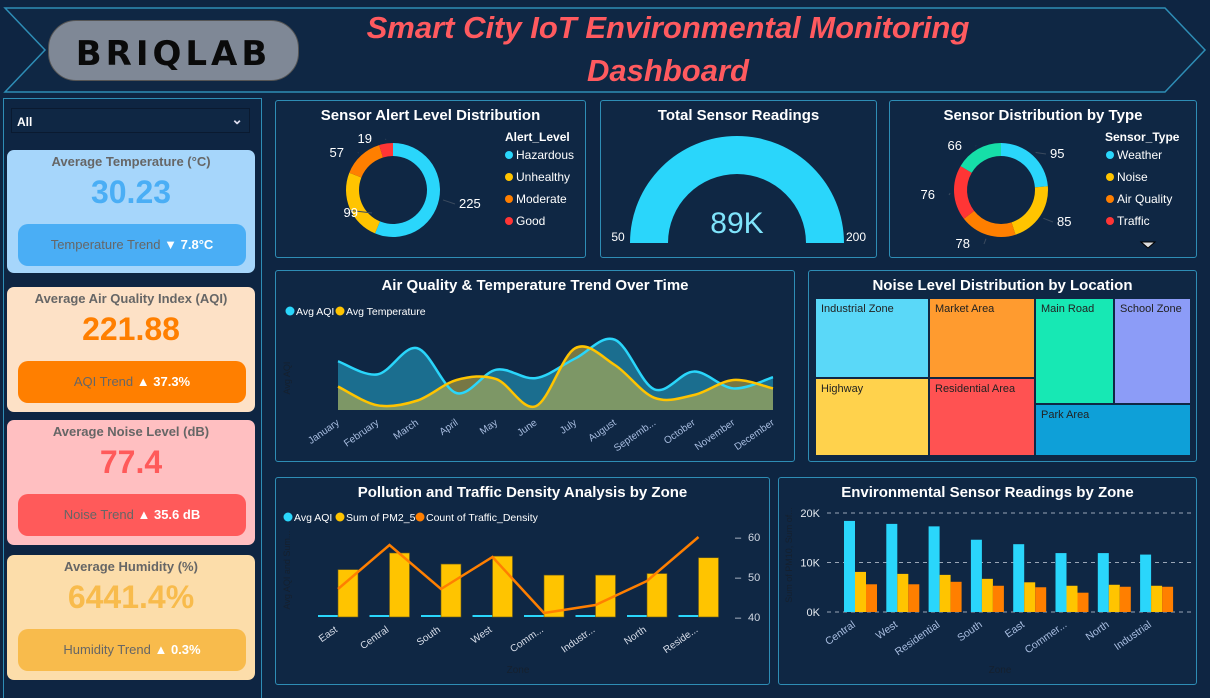  I want to click on data-label: 19, so click(365, 138).